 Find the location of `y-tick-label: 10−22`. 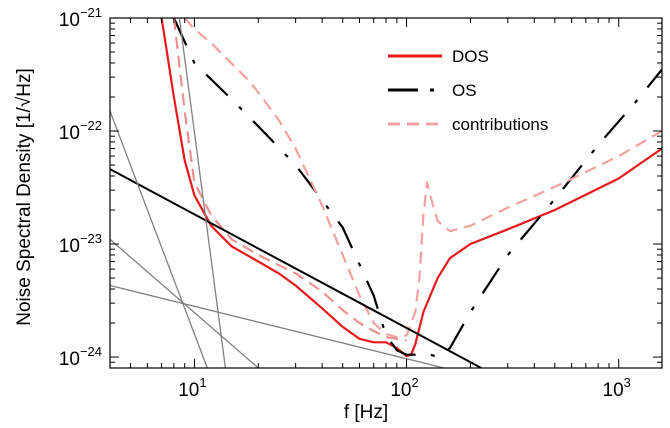

y-tick-label: 10−22 is located at coordinates (80, 131).